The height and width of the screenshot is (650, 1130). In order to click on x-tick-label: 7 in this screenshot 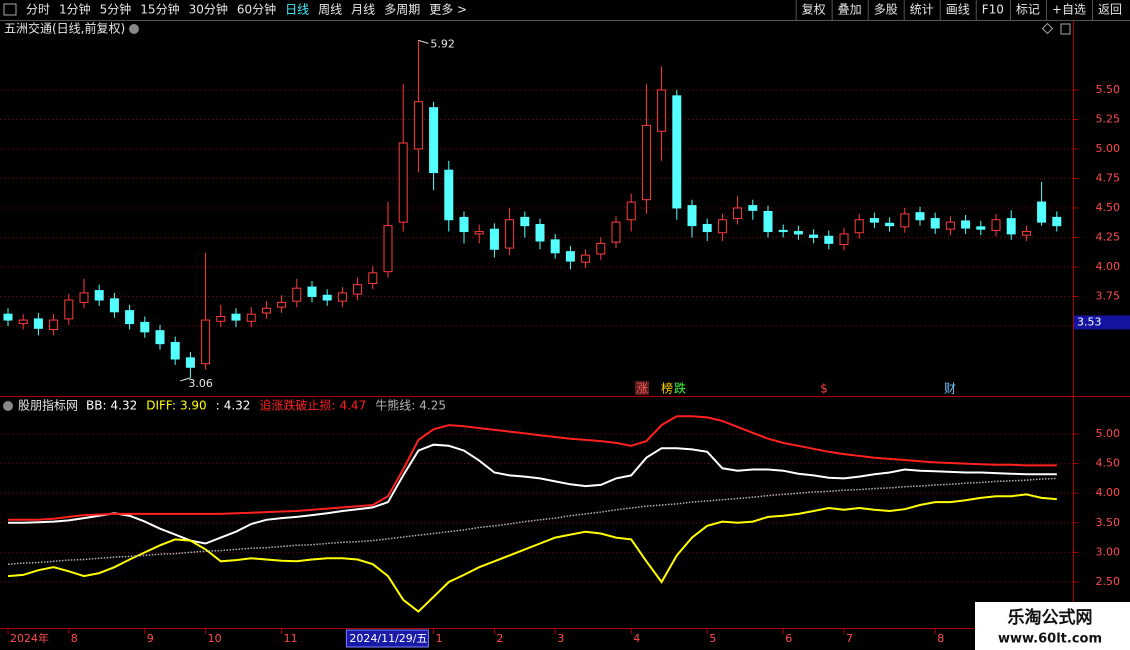, I will do `click(849, 638)`.